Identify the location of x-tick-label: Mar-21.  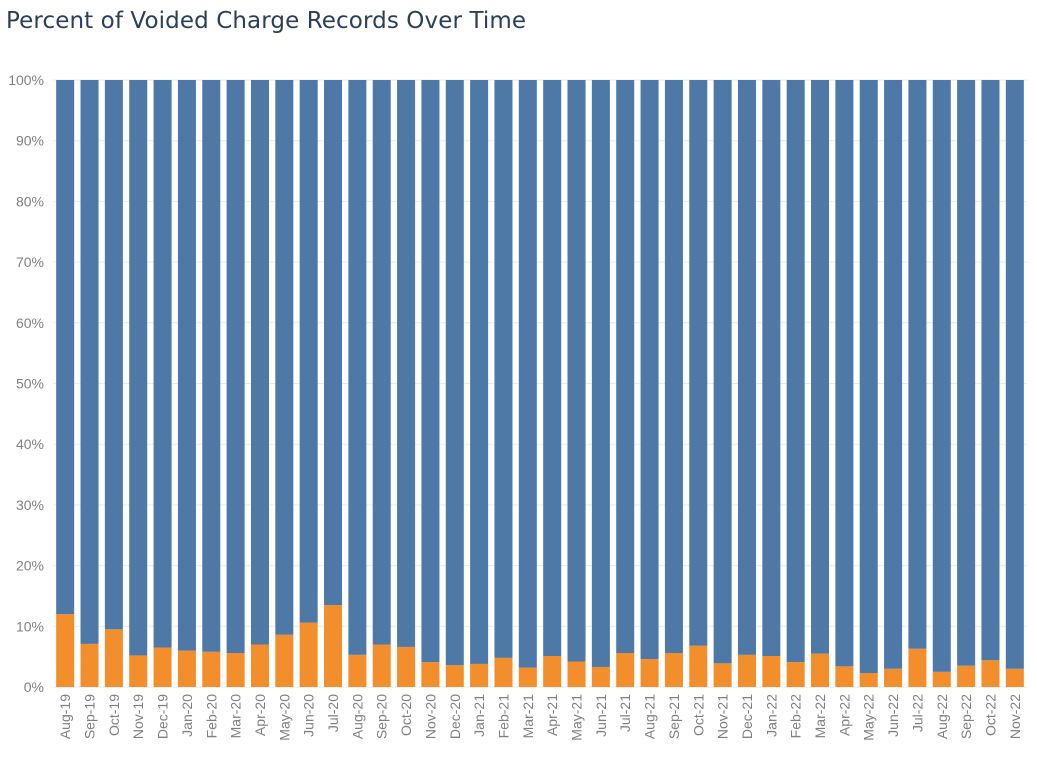
(528, 716).